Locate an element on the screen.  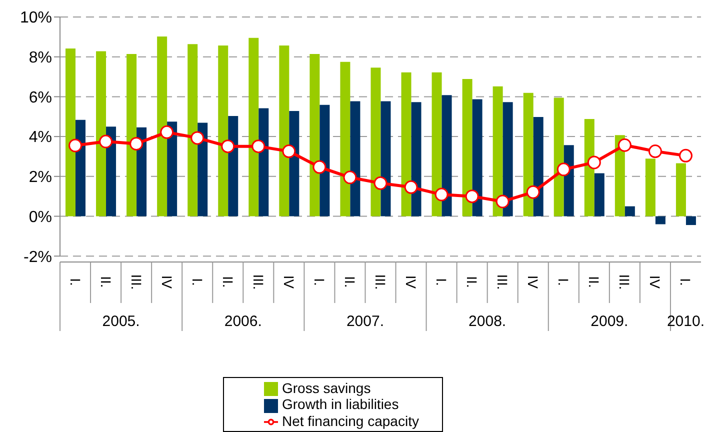
y-tick-label: 6% is located at coordinates (40, 97).